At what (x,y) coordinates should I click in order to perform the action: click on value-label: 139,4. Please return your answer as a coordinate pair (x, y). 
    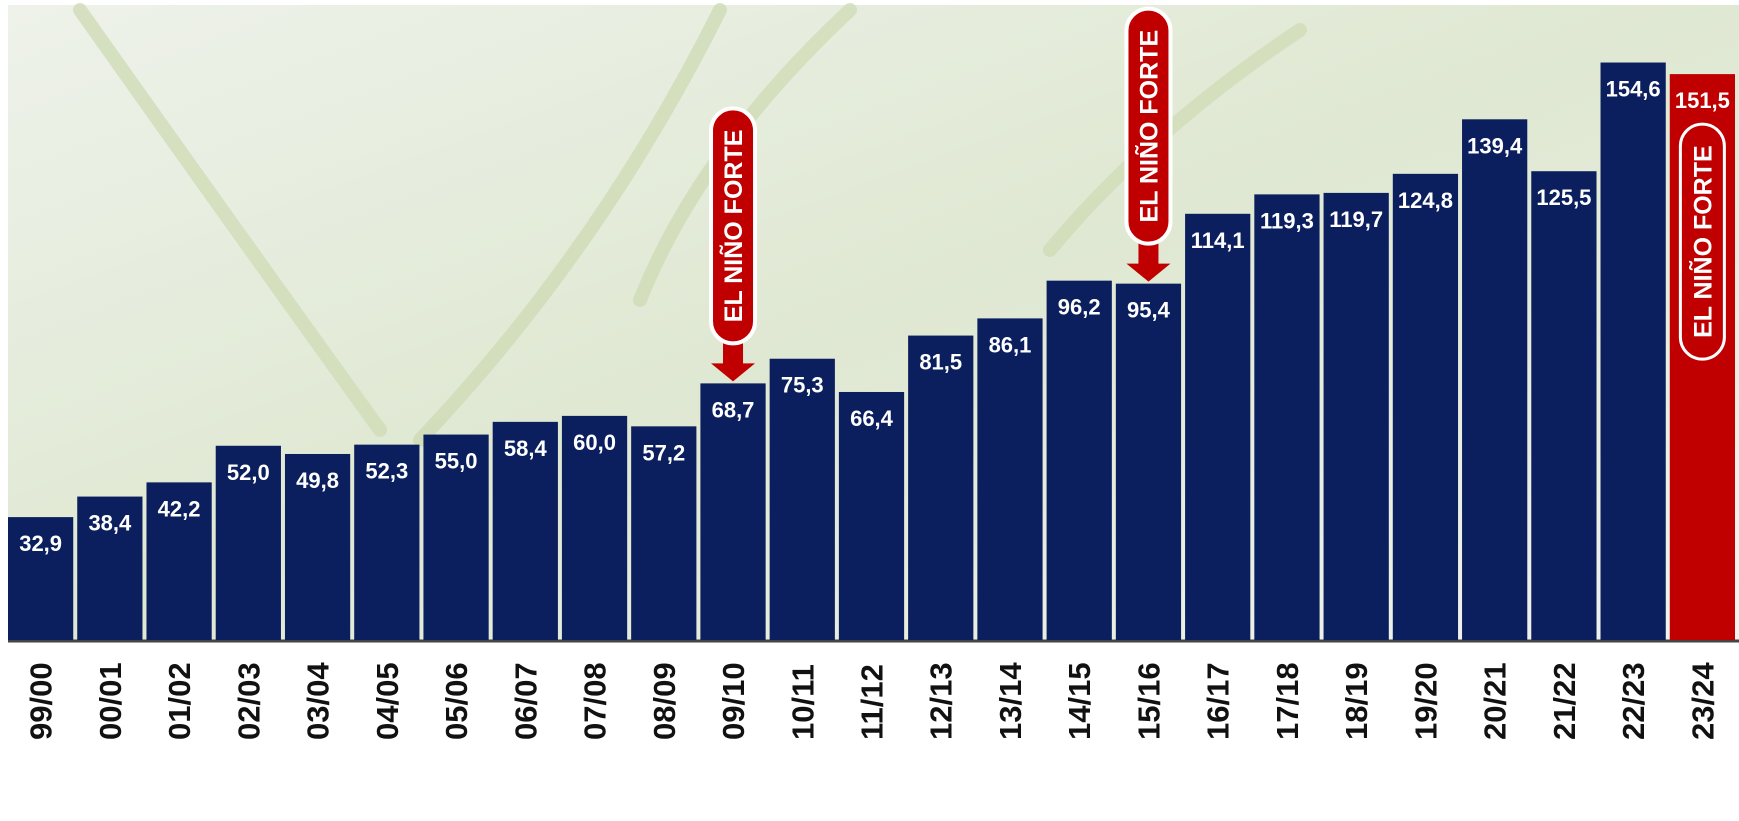
    Looking at the image, I should click on (1495, 145).